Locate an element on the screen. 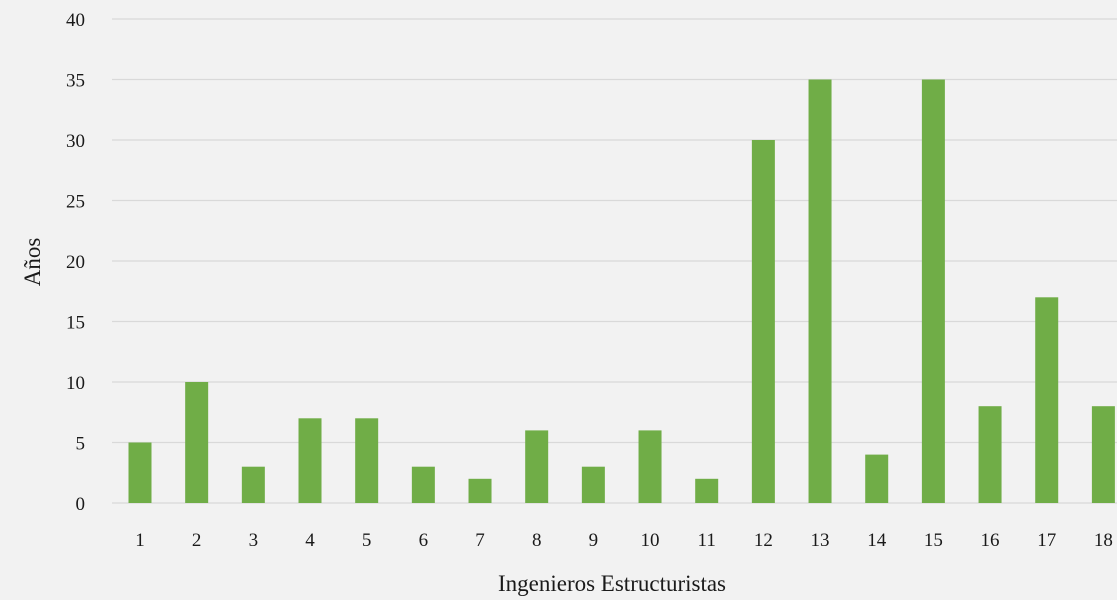 The image size is (1117, 600). x-tick-label: 7 is located at coordinates (480, 540).